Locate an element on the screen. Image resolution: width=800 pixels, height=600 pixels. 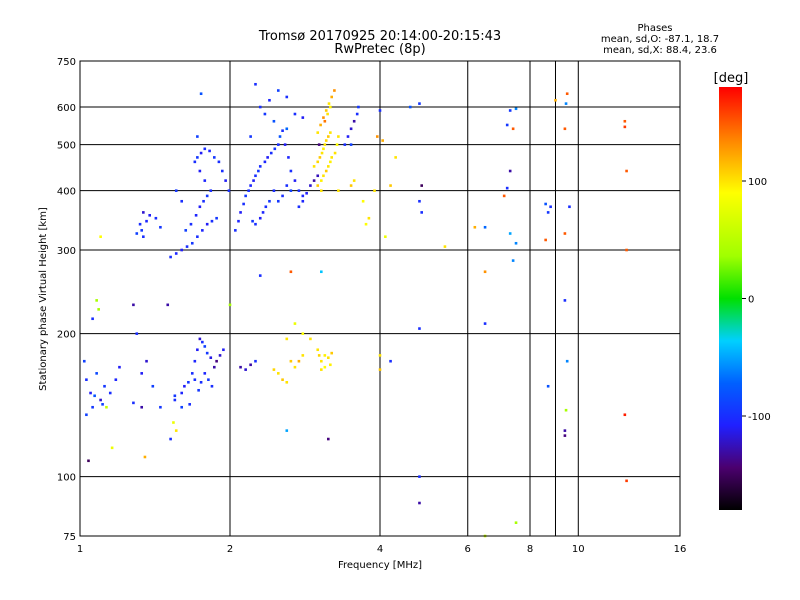
x-tick-label: 2 is located at coordinates (230, 549).